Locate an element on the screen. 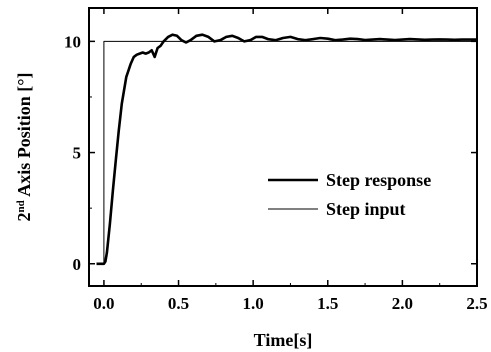 This screenshot has width=491, height=352. y-axis-title-superscript: nd is located at coordinates (21, 206).